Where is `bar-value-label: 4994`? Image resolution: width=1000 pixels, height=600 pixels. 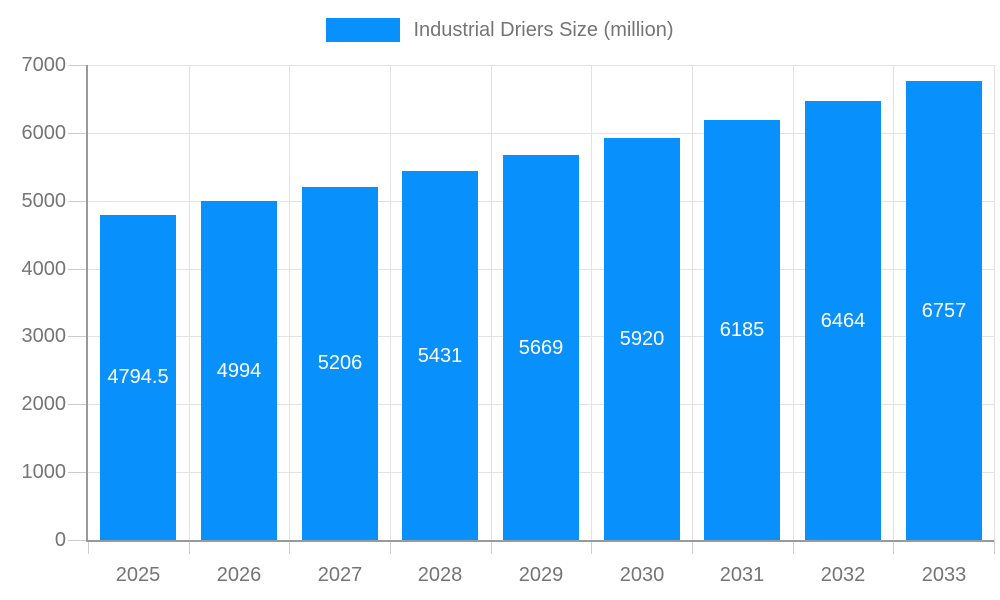
bar-value-label: 4994 is located at coordinates (239, 371).